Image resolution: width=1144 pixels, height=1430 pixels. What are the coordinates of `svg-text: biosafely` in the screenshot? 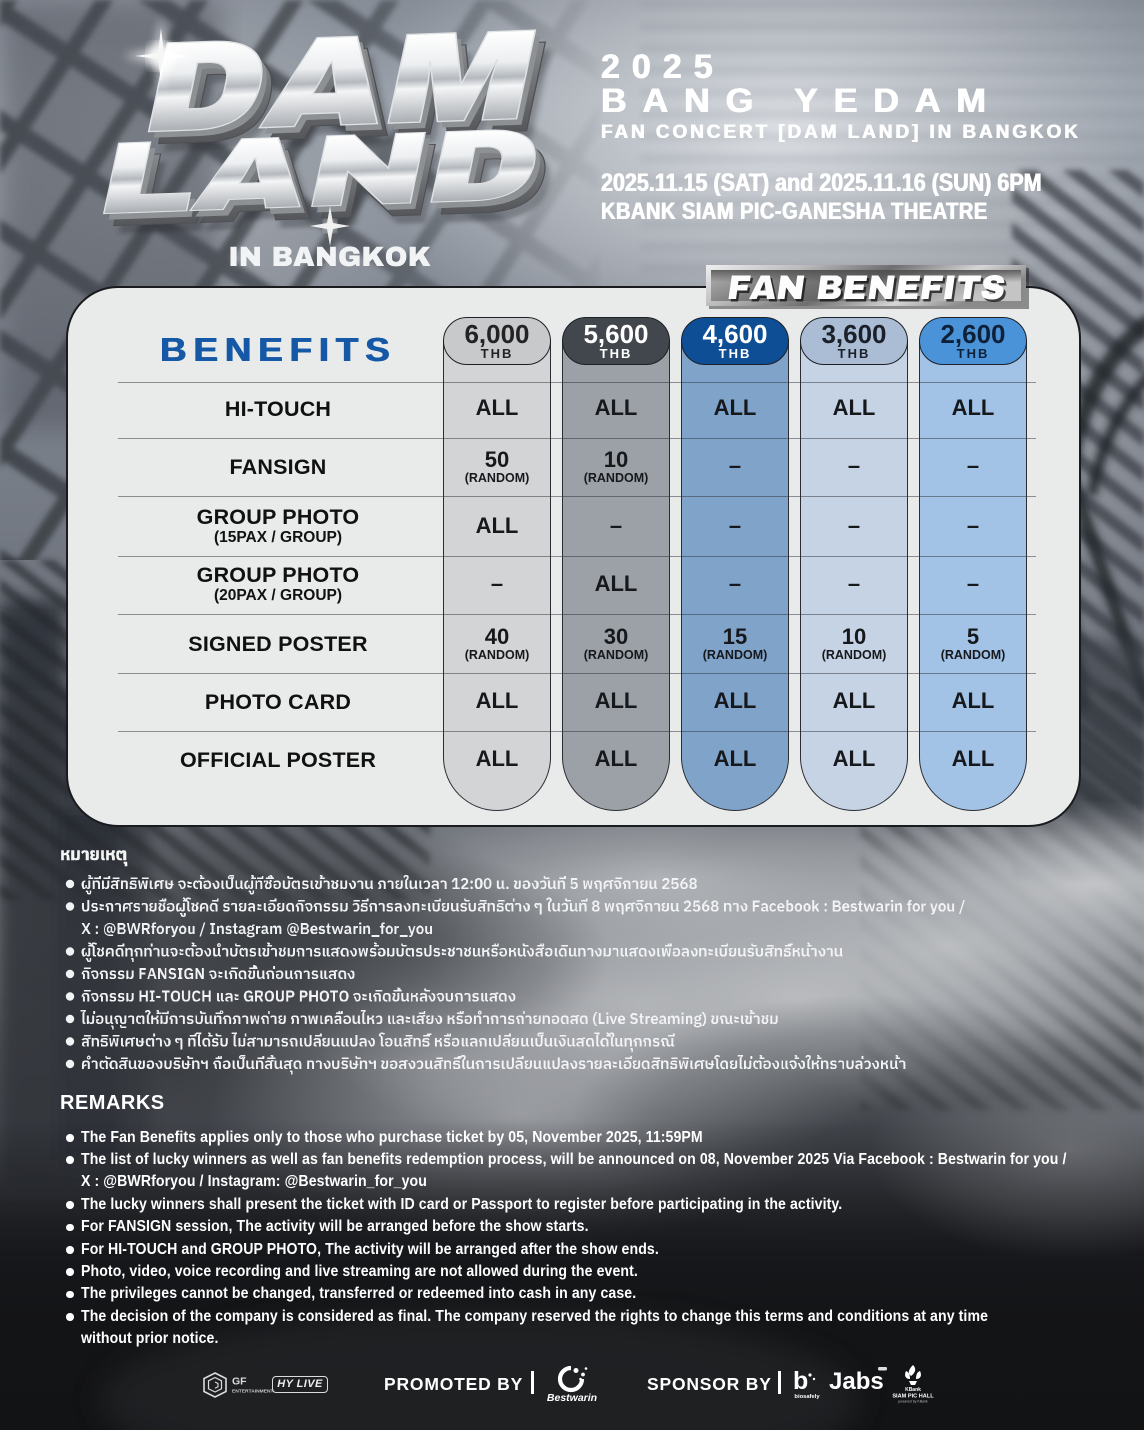 It's located at (807, 1397).